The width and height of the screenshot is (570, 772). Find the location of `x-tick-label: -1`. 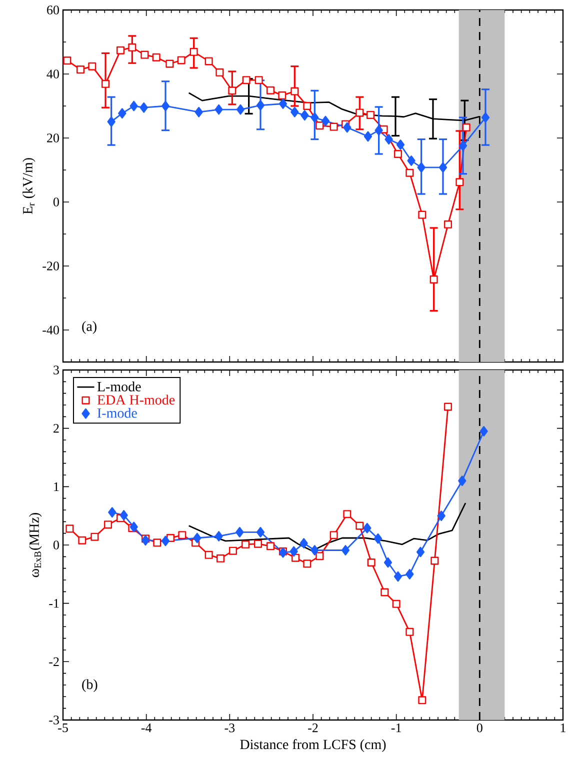

x-tick-label: -1 is located at coordinates (397, 728).